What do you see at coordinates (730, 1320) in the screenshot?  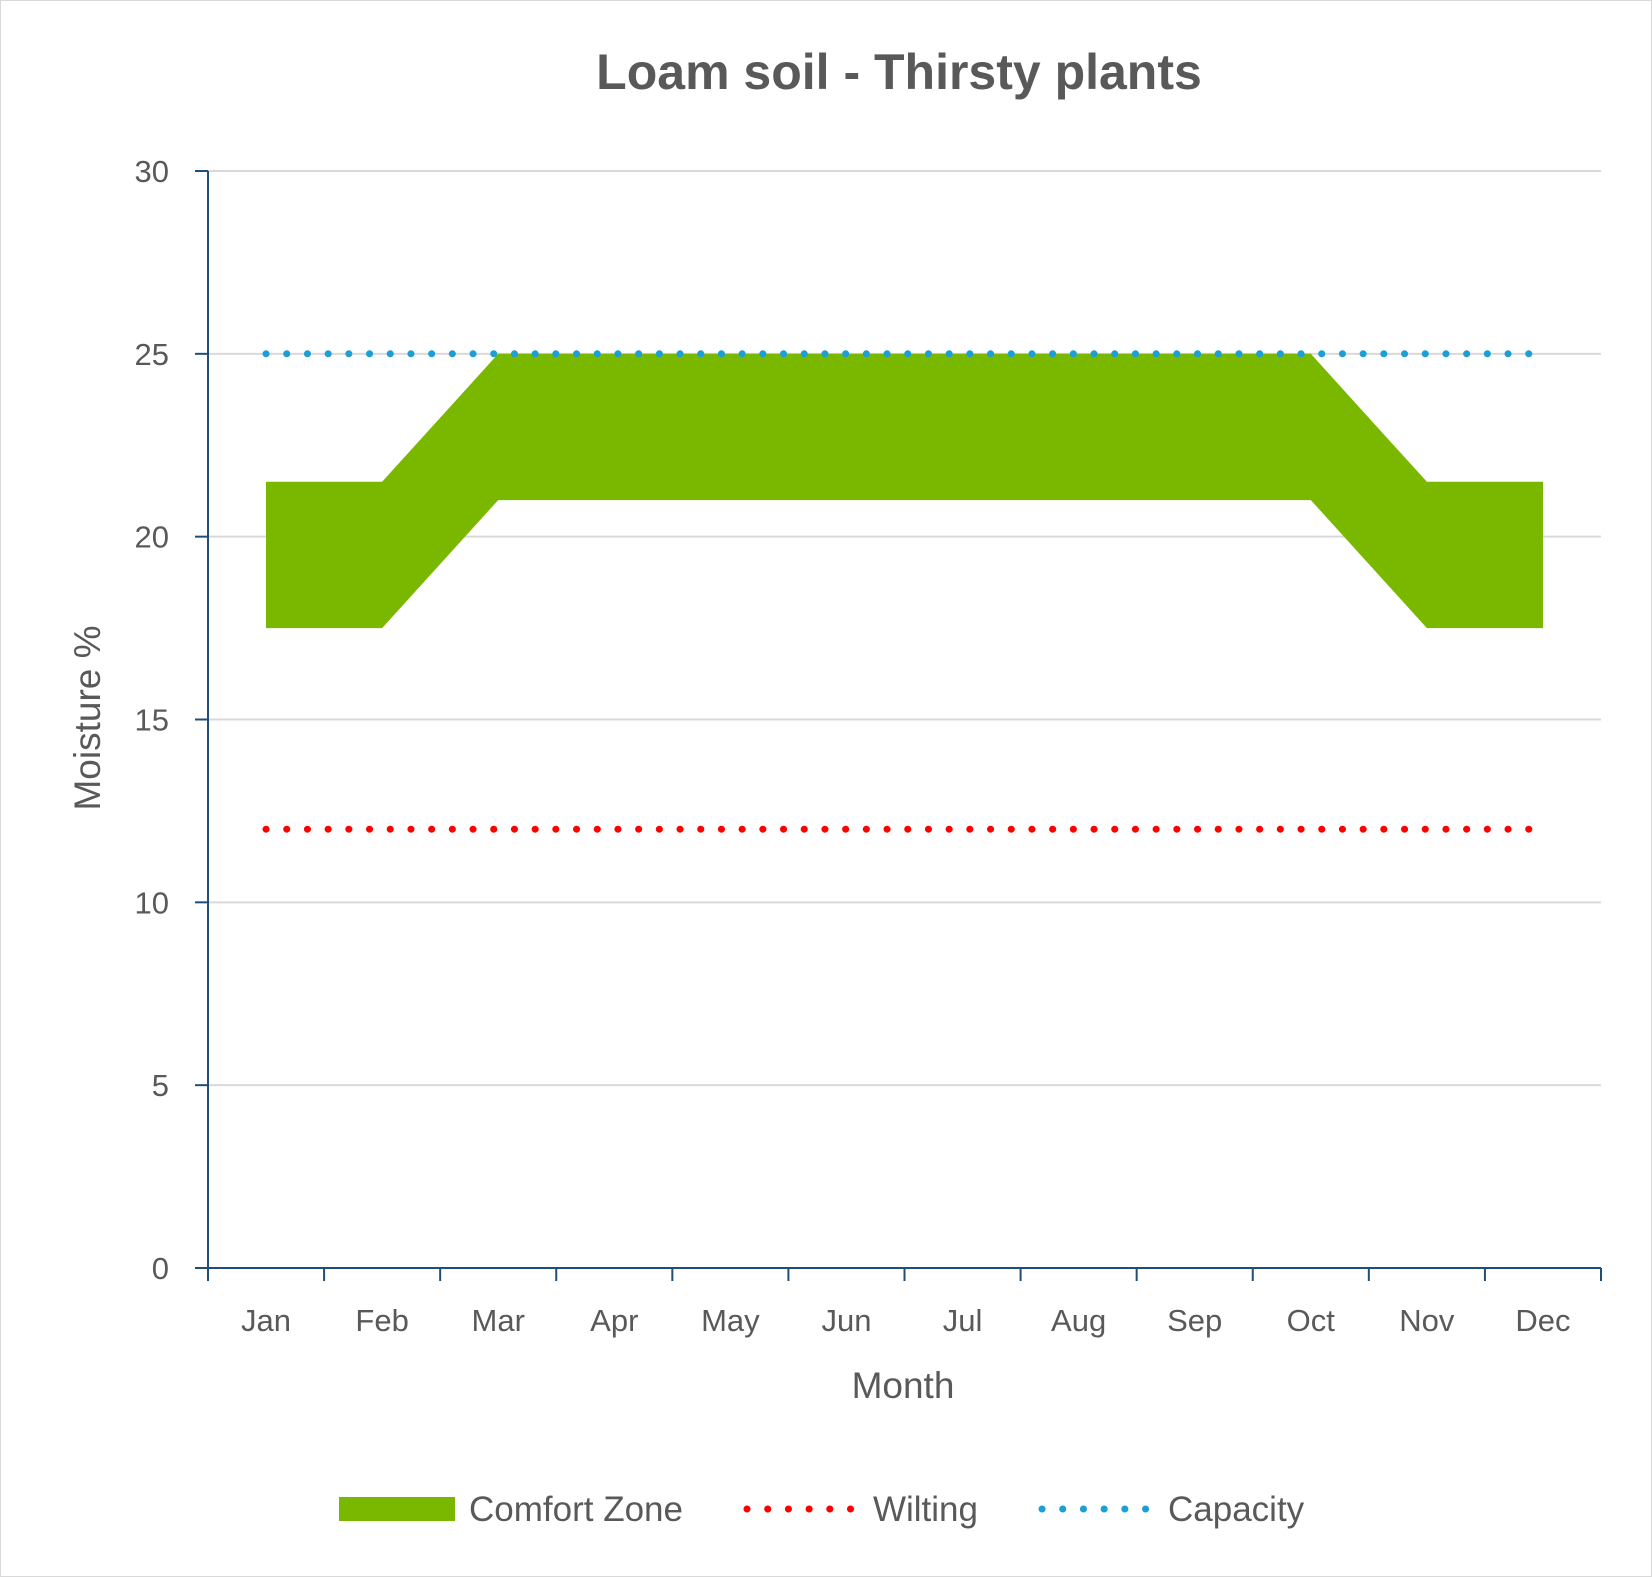 I see `x-tick-label: May` at bounding box center [730, 1320].